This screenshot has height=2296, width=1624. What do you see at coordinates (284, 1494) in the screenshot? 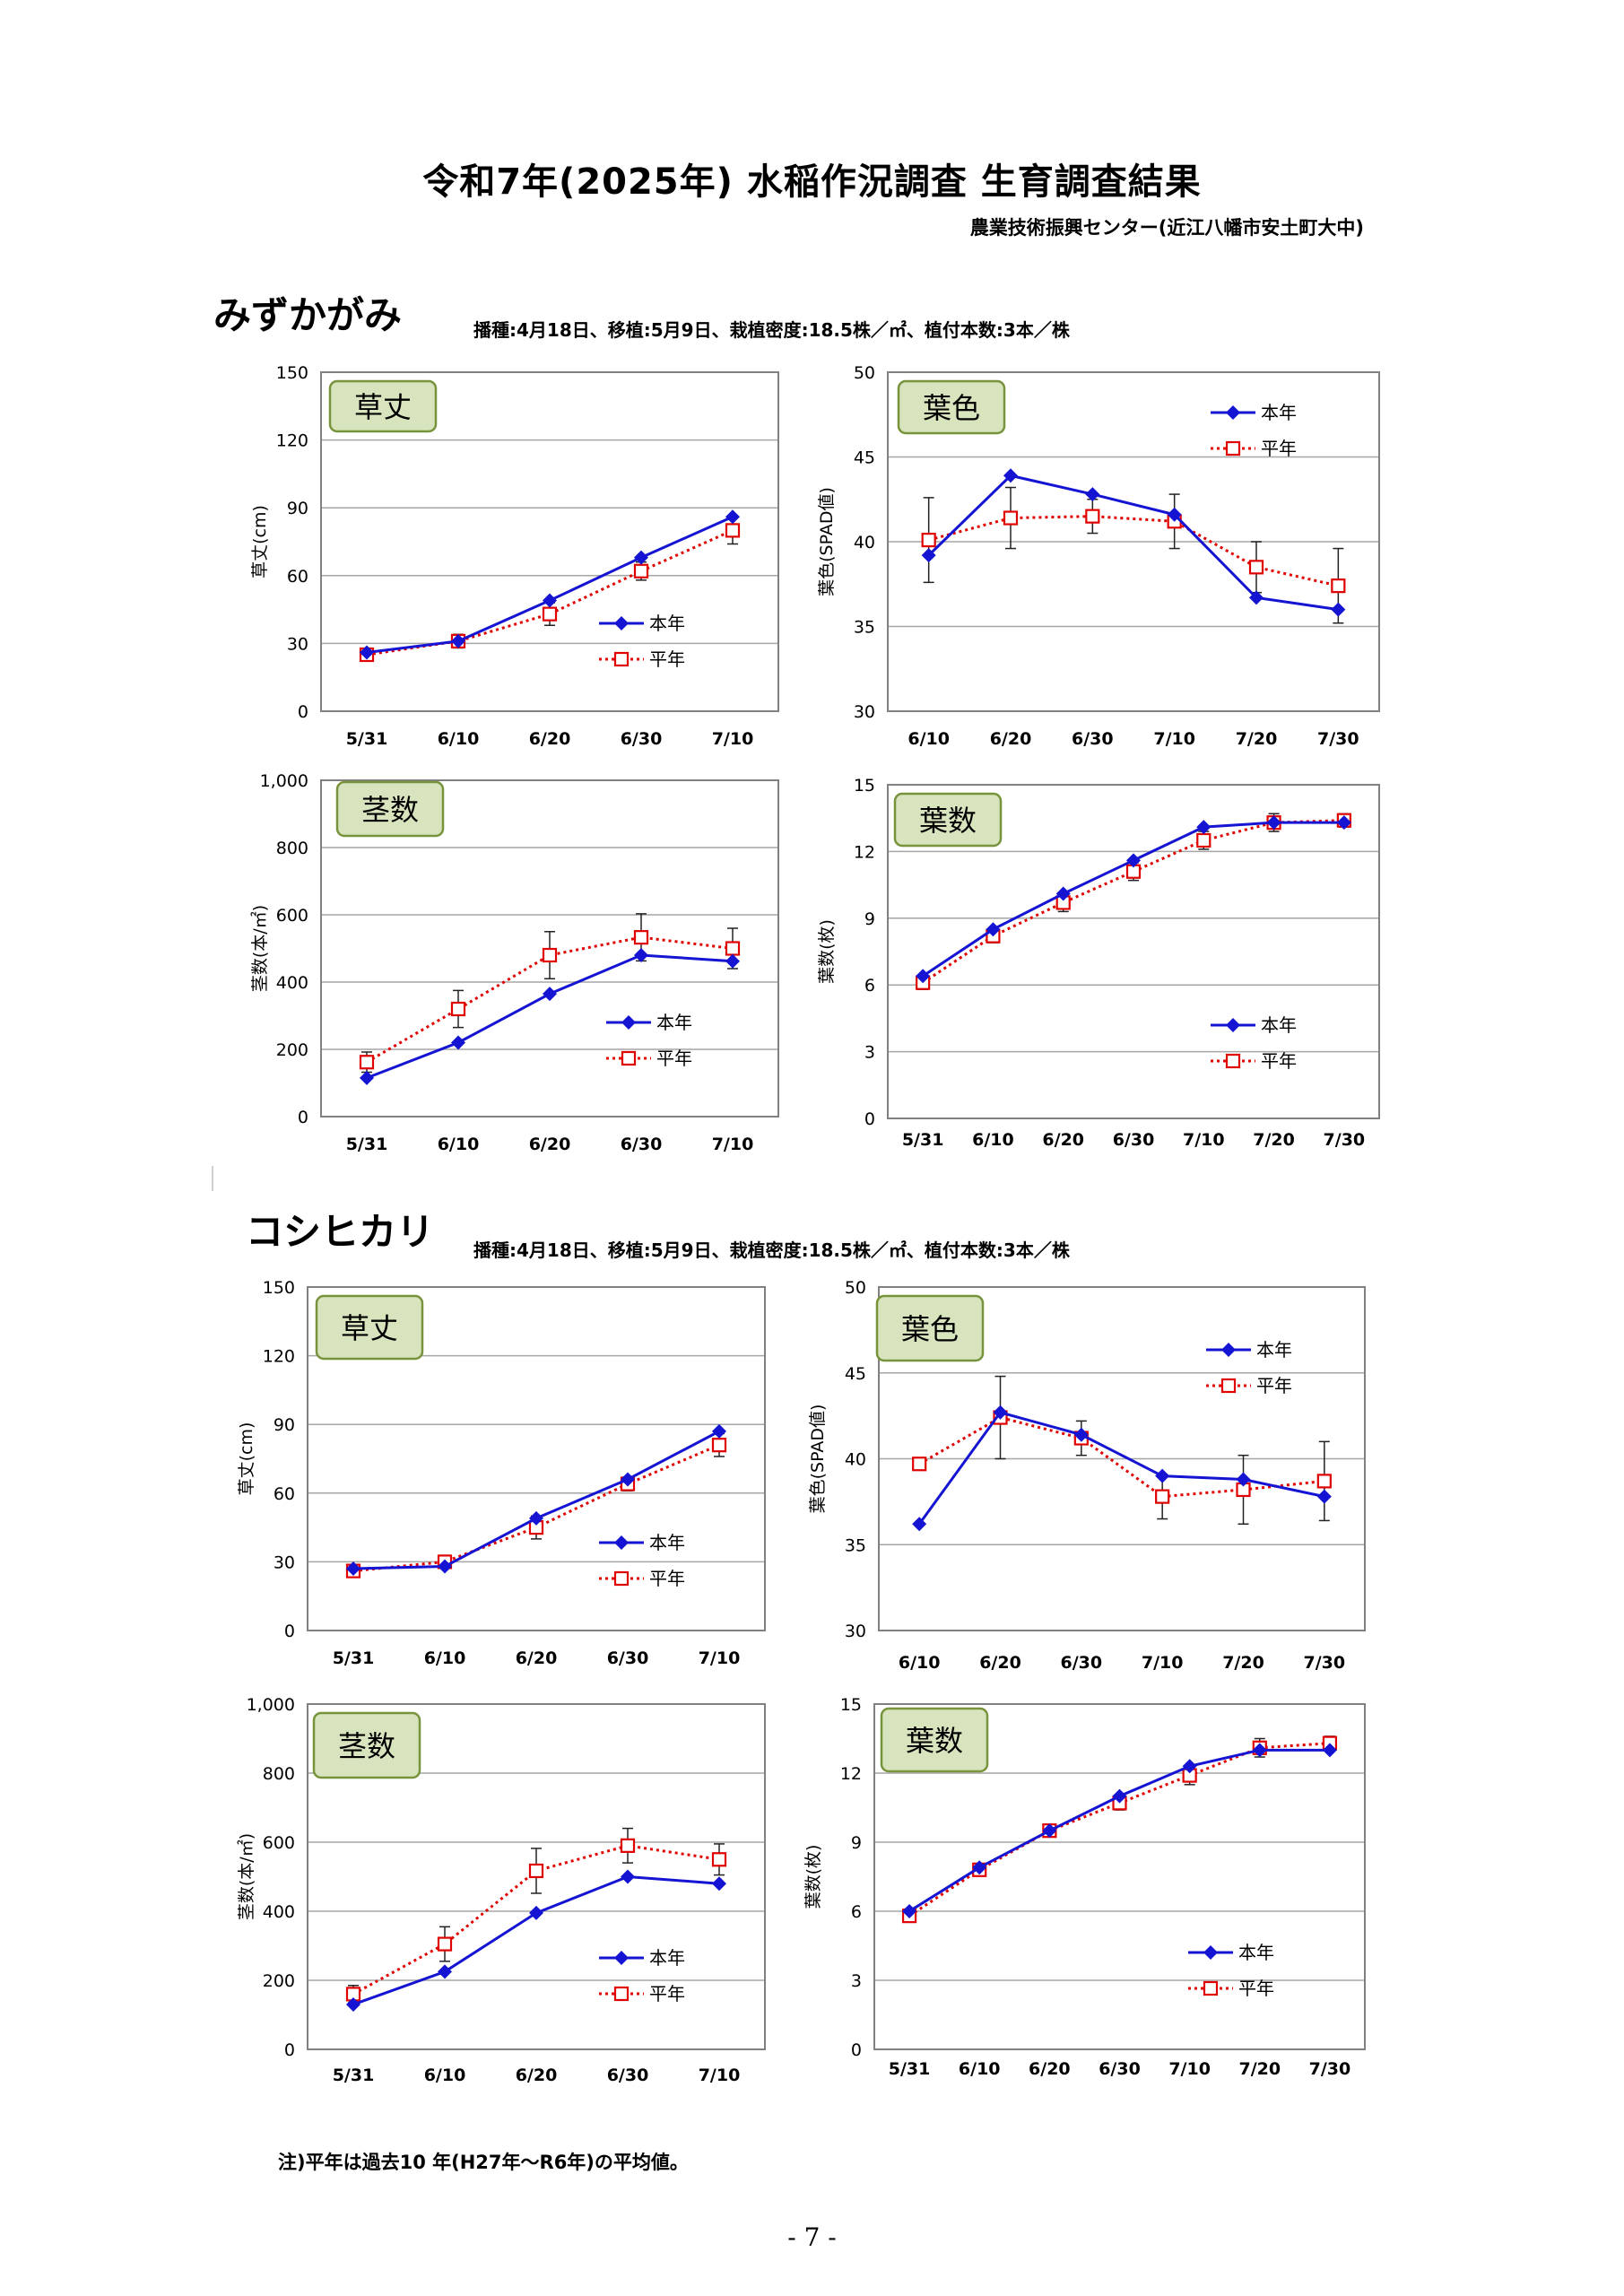
I see `y-tick-label: 60` at bounding box center [284, 1494].